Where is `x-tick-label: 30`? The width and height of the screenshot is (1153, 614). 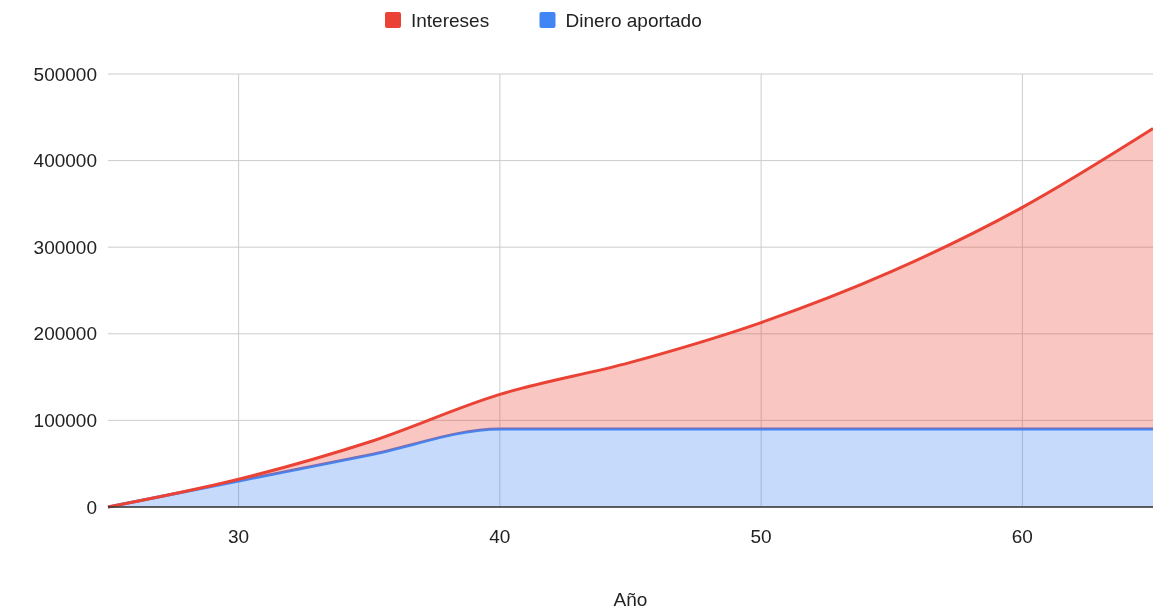 x-tick-label: 30 is located at coordinates (239, 536).